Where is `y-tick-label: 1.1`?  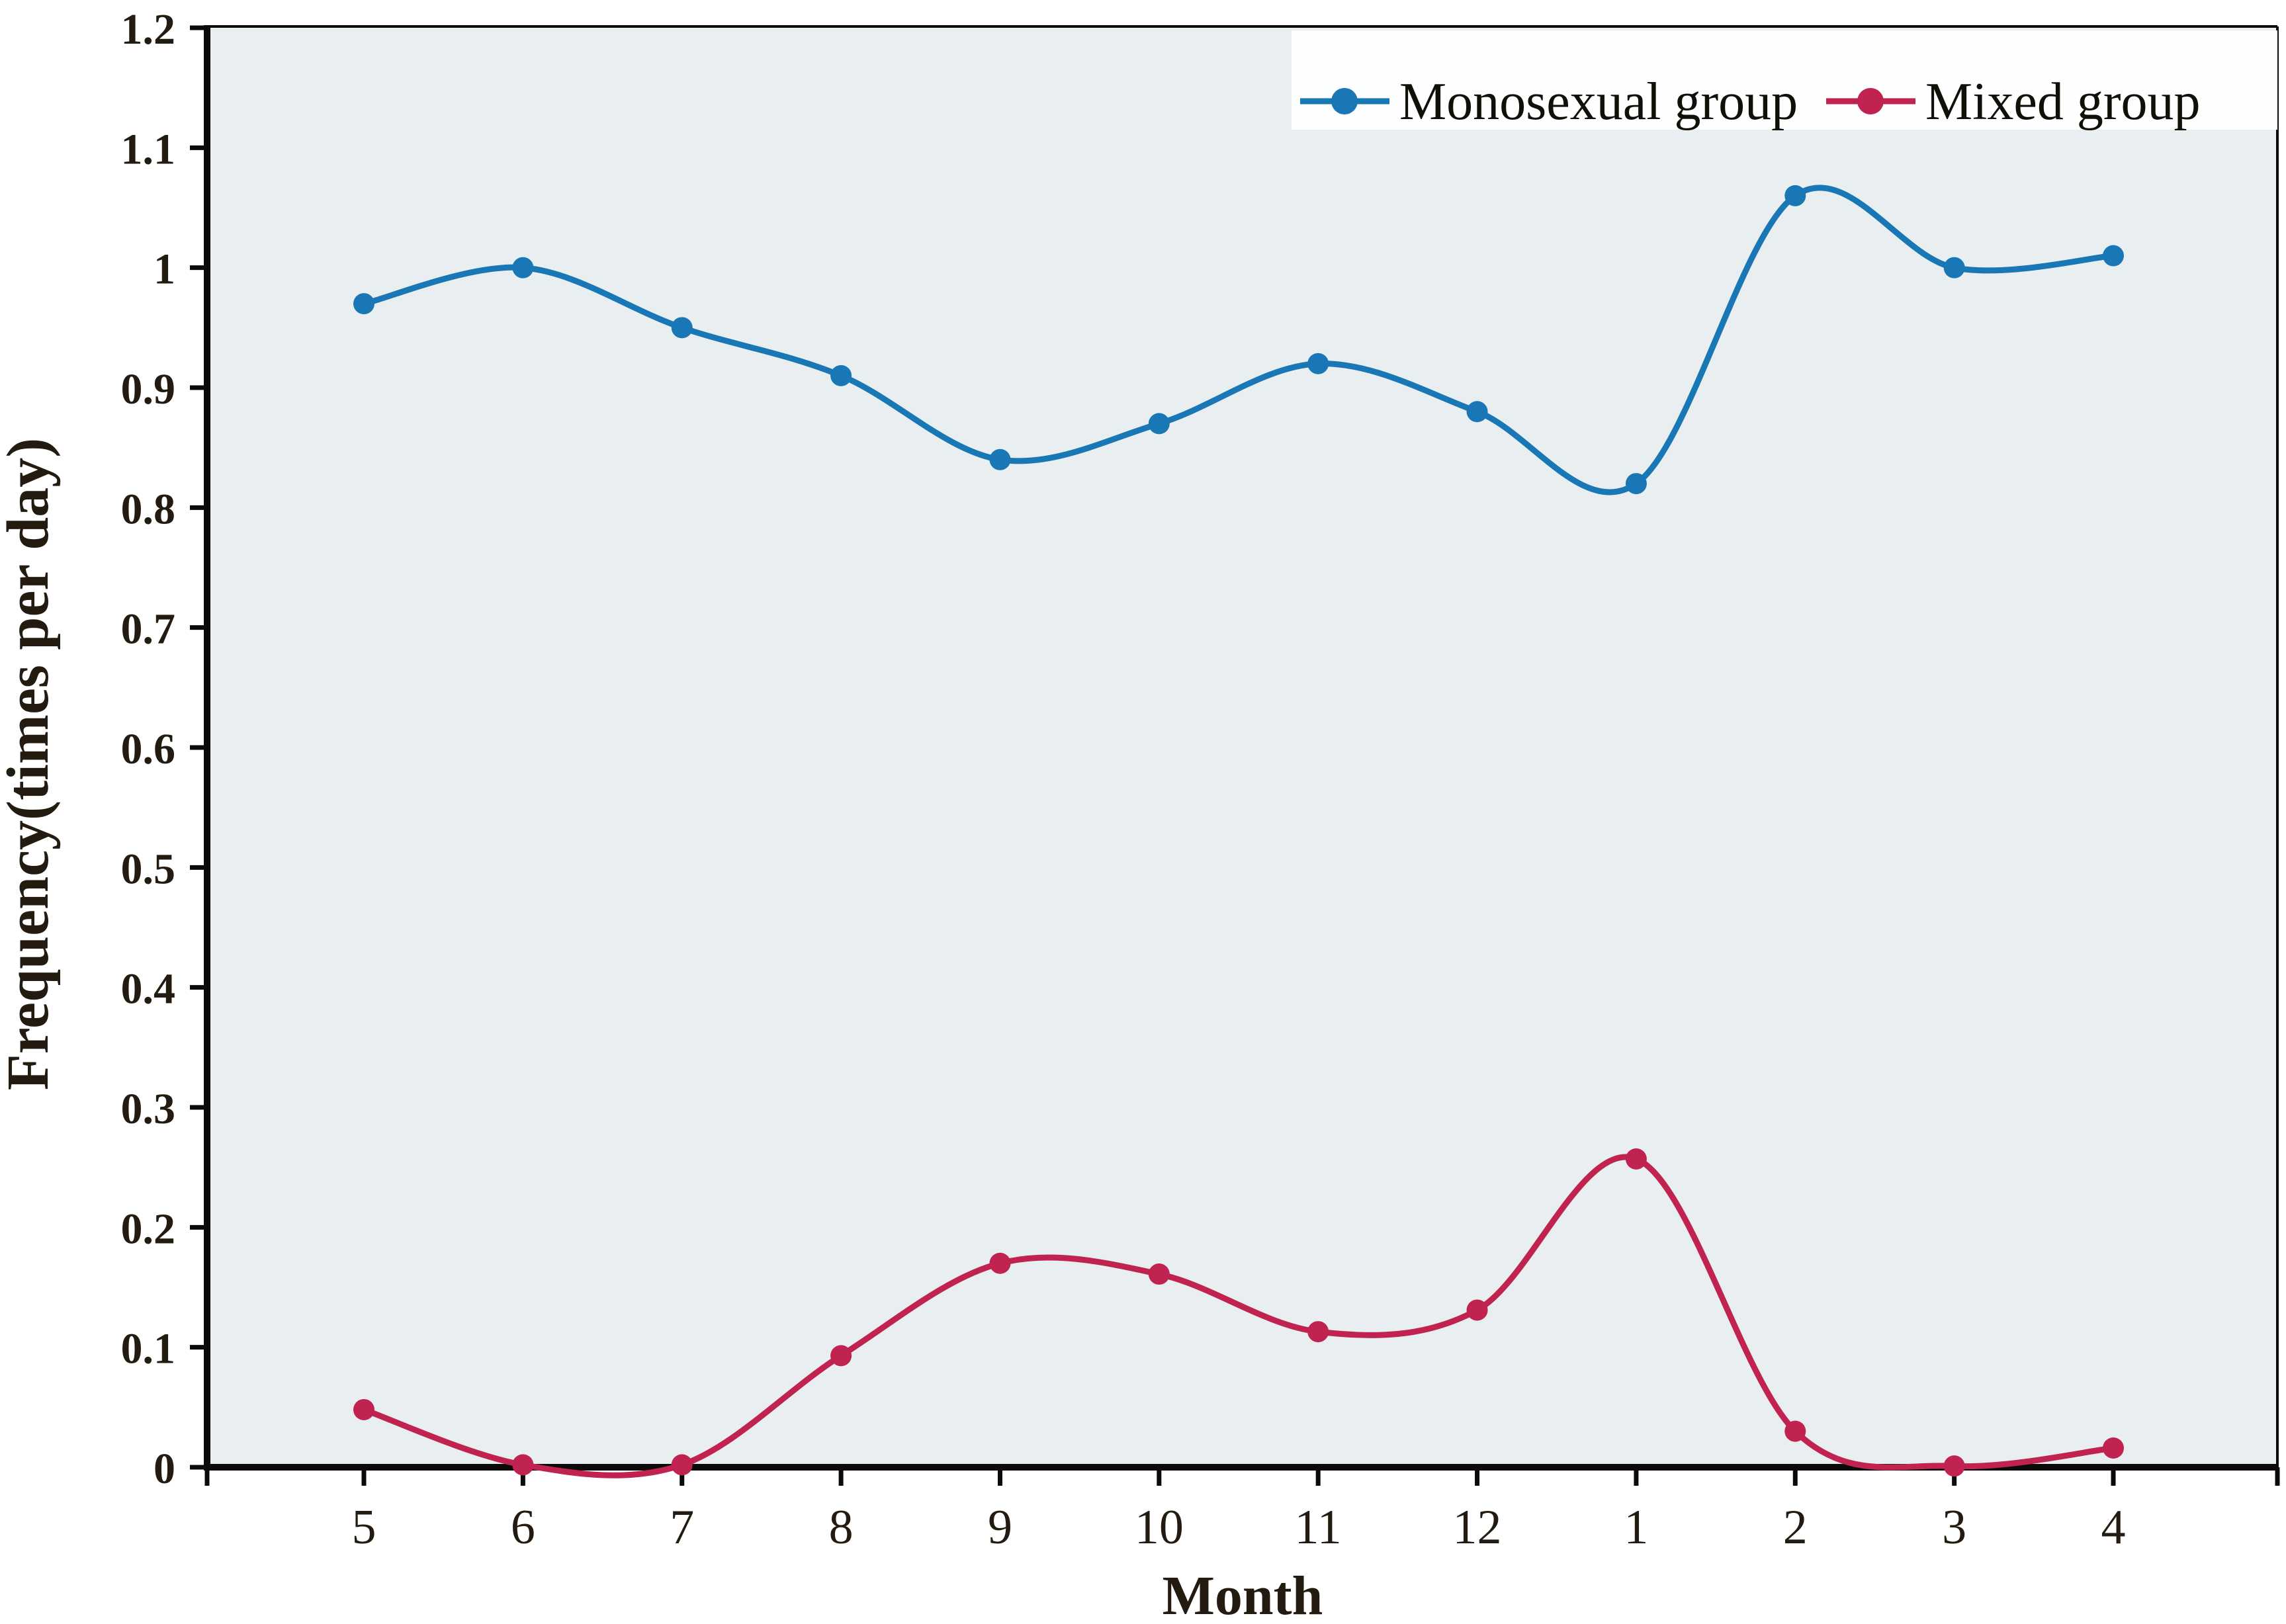
y-tick-label: 1.1 is located at coordinates (148, 149).